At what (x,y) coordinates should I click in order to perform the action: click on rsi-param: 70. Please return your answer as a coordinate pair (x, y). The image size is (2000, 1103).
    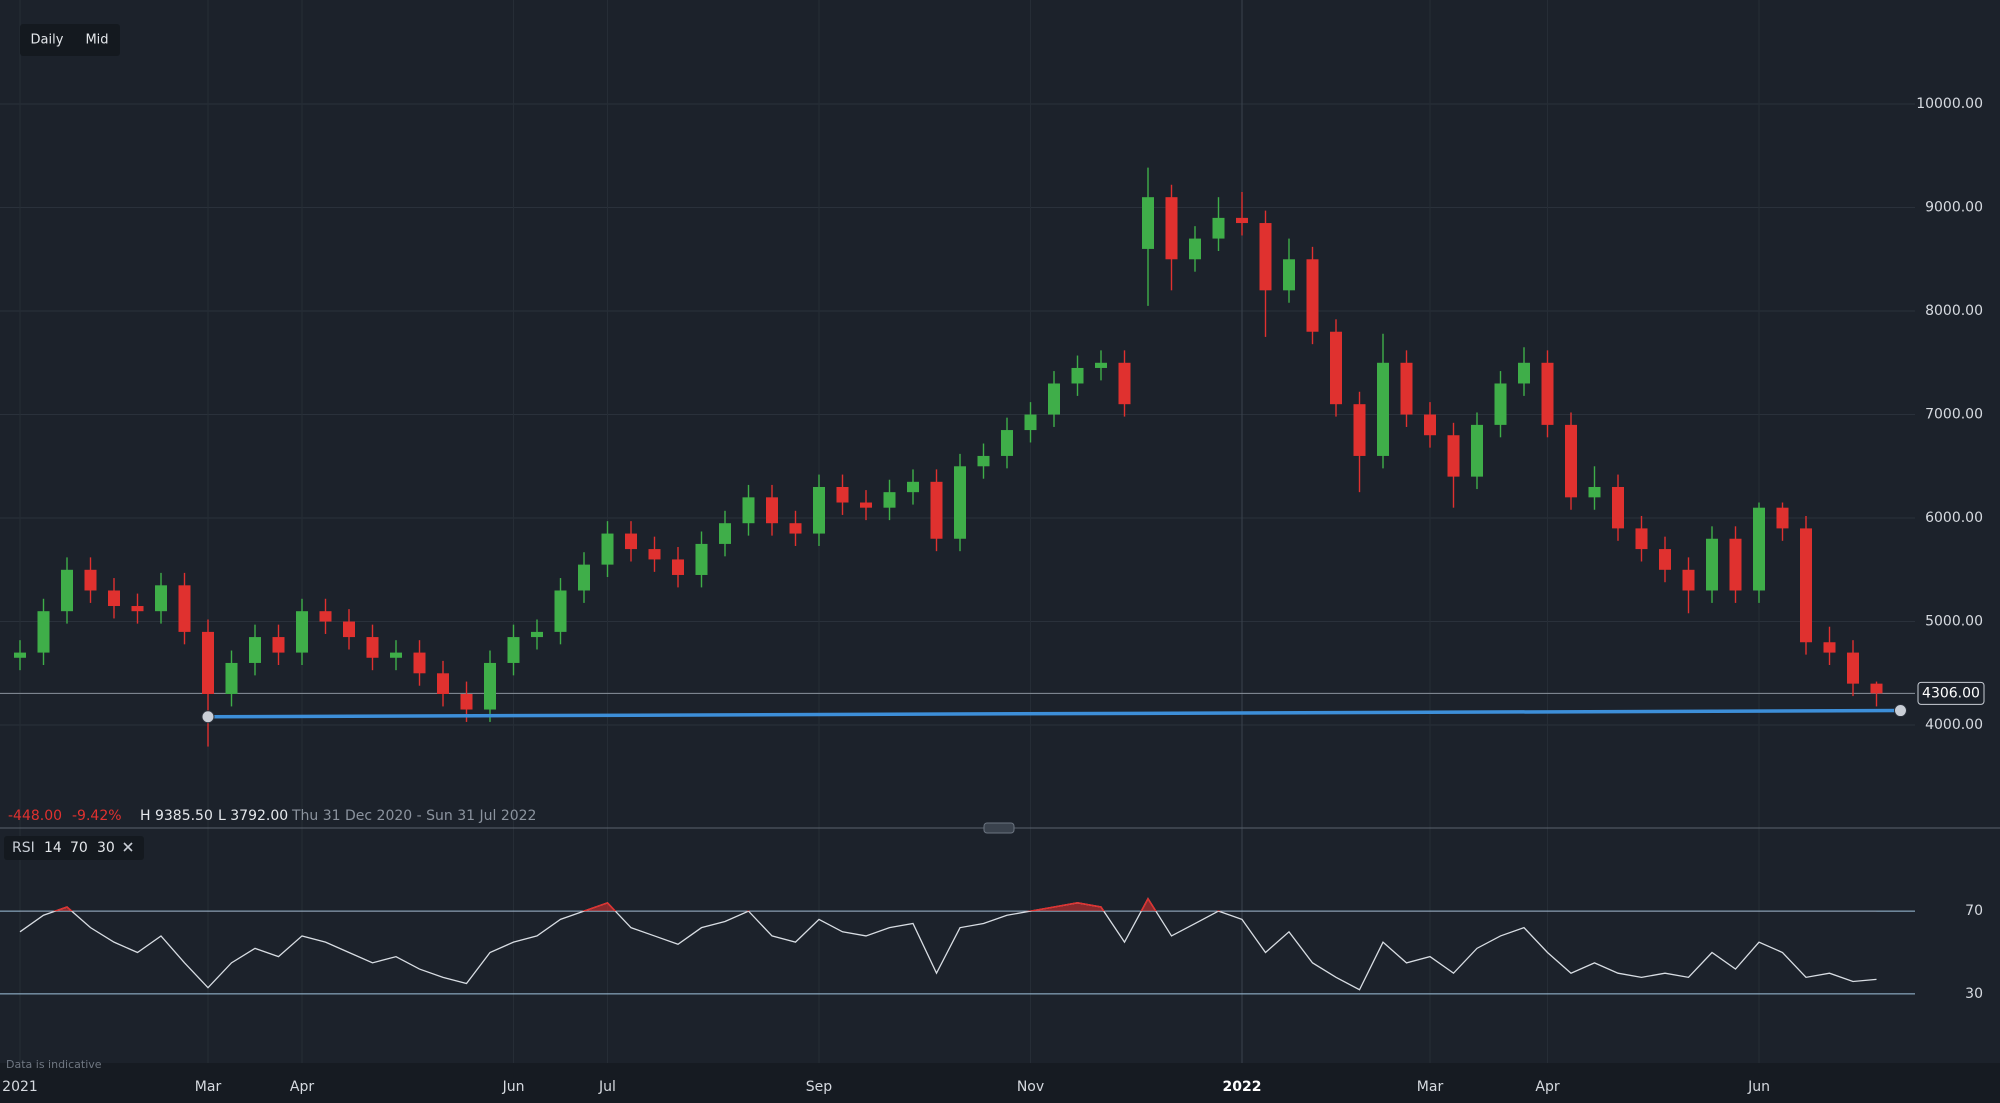
    Looking at the image, I should click on (79, 848).